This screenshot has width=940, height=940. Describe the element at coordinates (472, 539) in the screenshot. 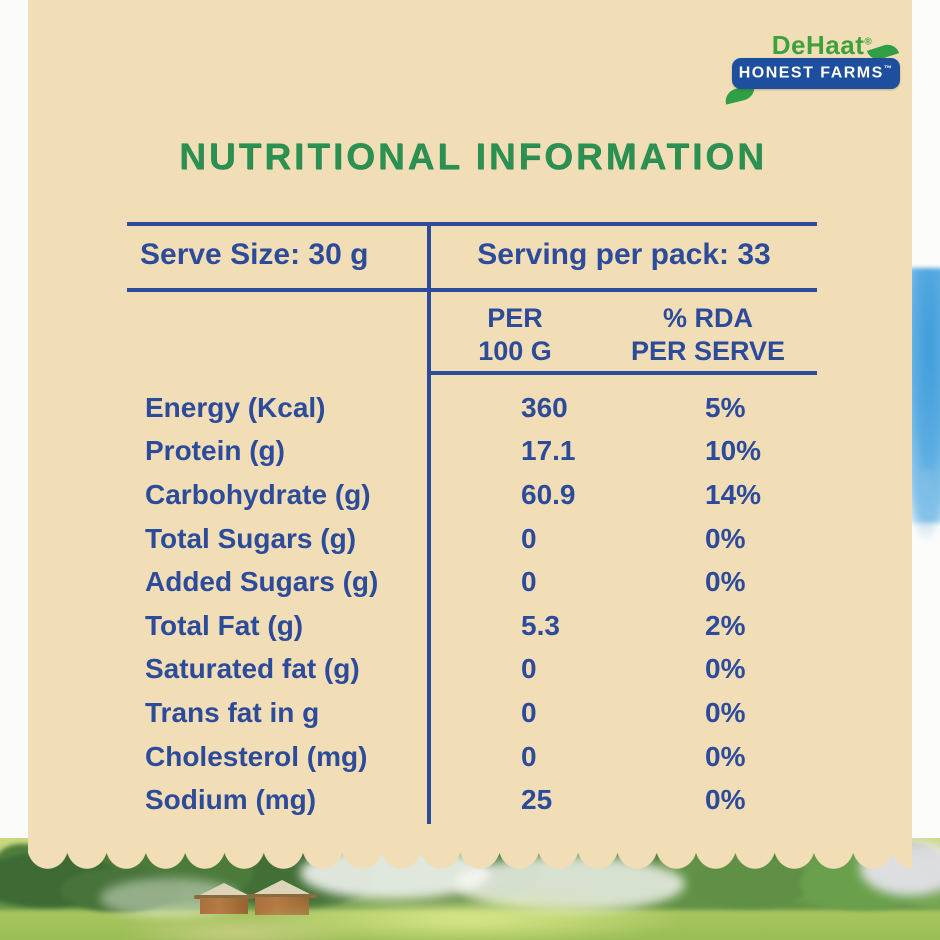

I see `table-row: Total Sugars (g) 0 0%` at that location.